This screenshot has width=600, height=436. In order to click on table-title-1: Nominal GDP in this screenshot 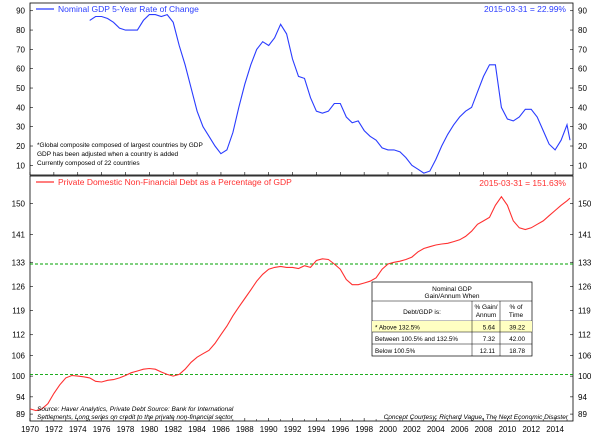, I will do `click(452, 289)`.